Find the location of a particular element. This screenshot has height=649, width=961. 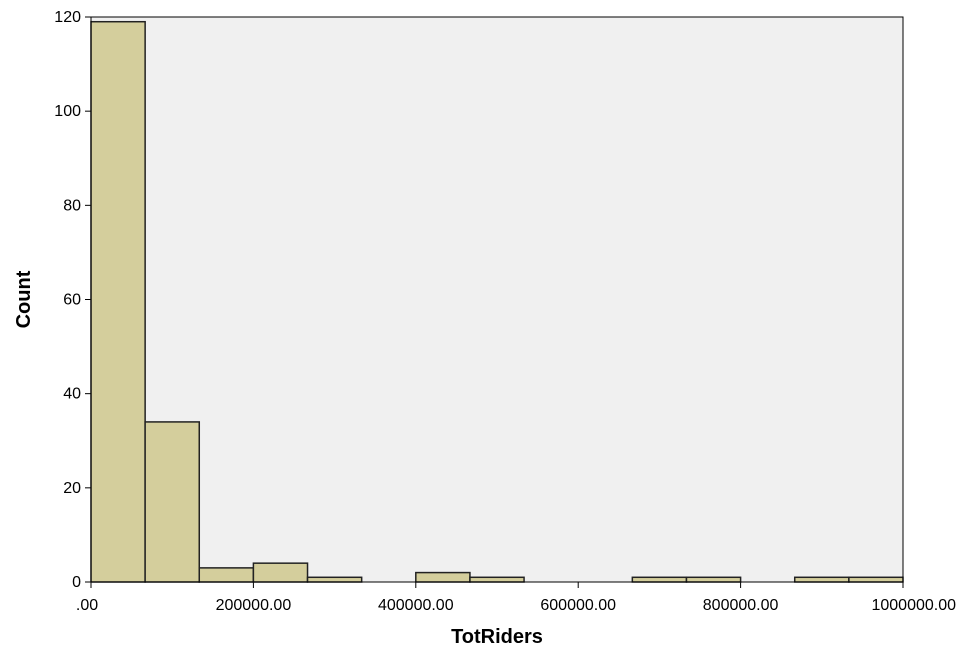

y-tick-label: 100 is located at coordinates (67, 111).